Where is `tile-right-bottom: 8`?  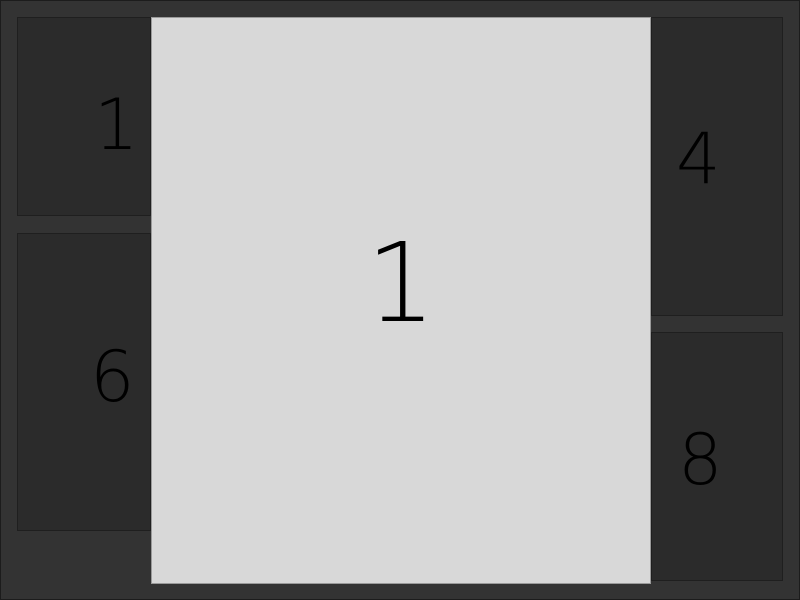 tile-right-bottom: 8 is located at coordinates (717, 456).